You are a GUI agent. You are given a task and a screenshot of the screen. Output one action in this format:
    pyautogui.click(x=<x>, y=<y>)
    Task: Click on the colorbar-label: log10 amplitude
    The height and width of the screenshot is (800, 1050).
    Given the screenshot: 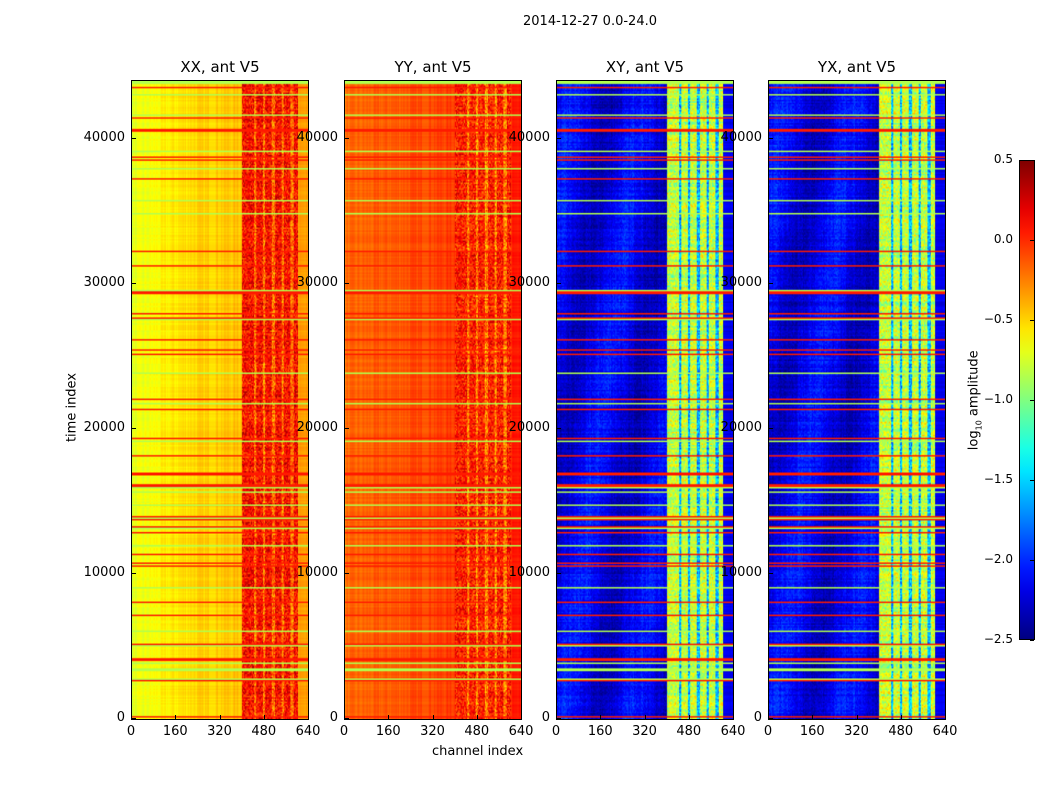 What is the action you would take?
    pyautogui.click(x=975, y=400)
    